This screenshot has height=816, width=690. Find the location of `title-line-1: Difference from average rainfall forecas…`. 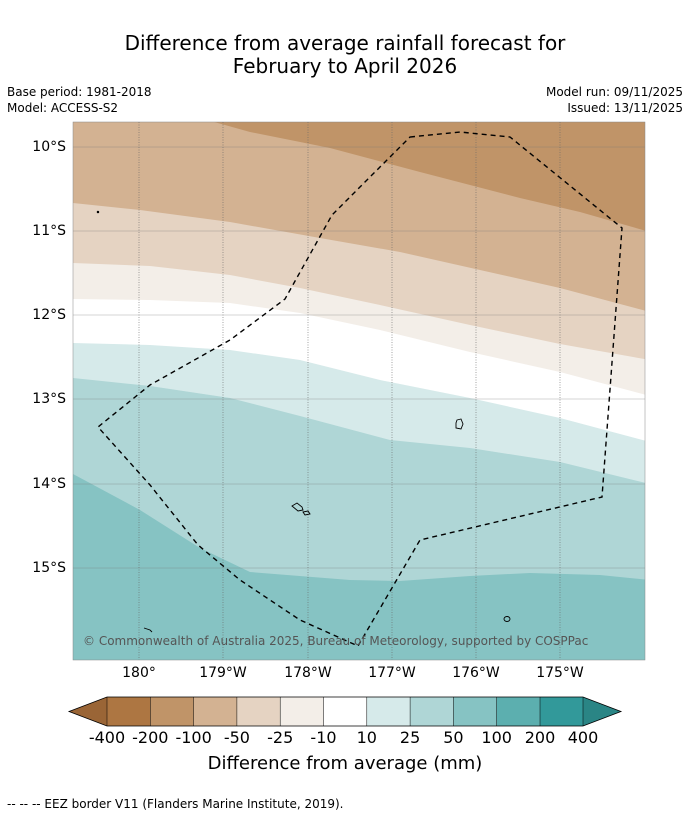

title-line-1: Difference from average rainfall forecas… is located at coordinates (345, 43).